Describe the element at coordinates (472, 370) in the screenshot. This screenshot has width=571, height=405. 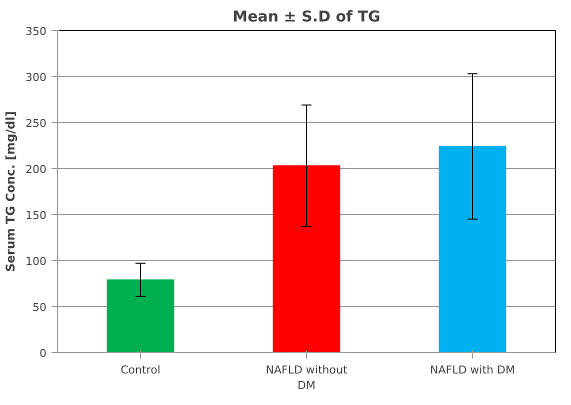
I see `x-tick-label: NAFLD with DM` at that location.